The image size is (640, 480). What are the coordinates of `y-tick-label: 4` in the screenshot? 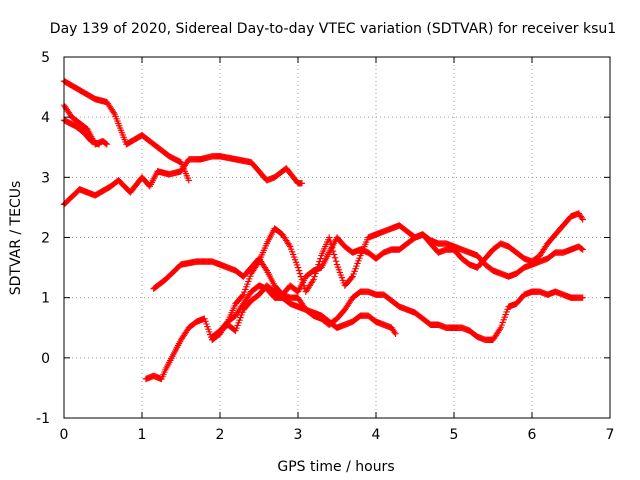 It's located at (45, 118).